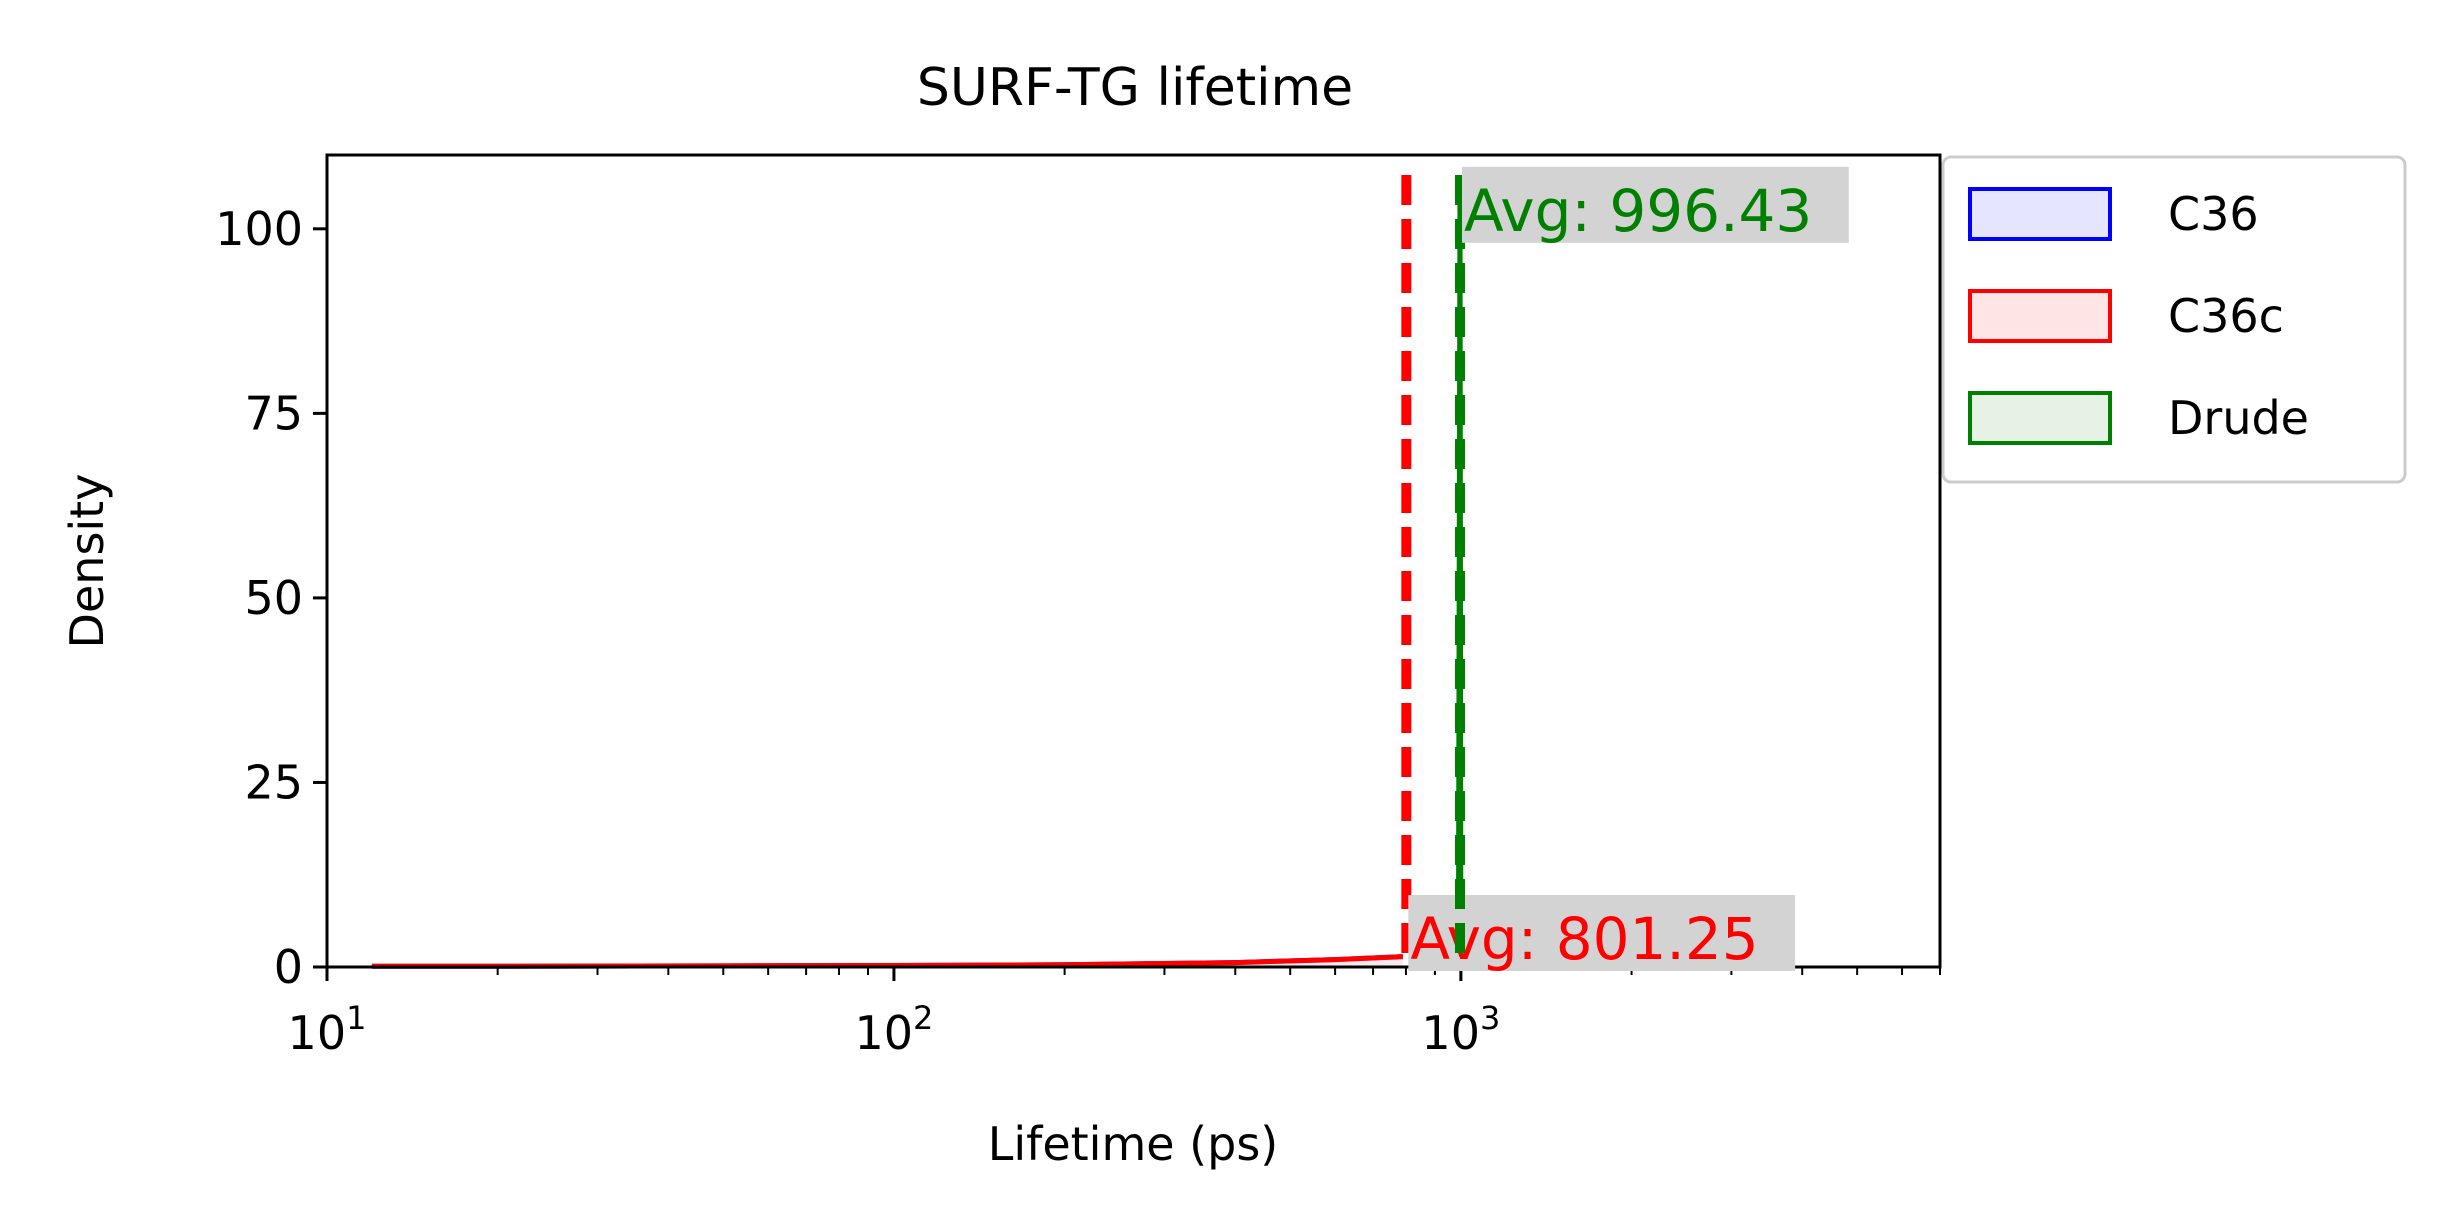 The width and height of the screenshot is (2445, 1225). What do you see at coordinates (2213, 214) in the screenshot?
I see `legend-label: C36` at bounding box center [2213, 214].